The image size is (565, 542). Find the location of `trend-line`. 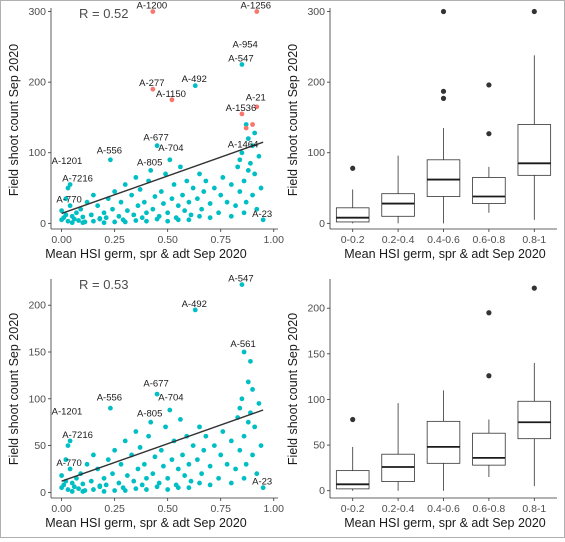

trend-line is located at coordinates (162, 445).